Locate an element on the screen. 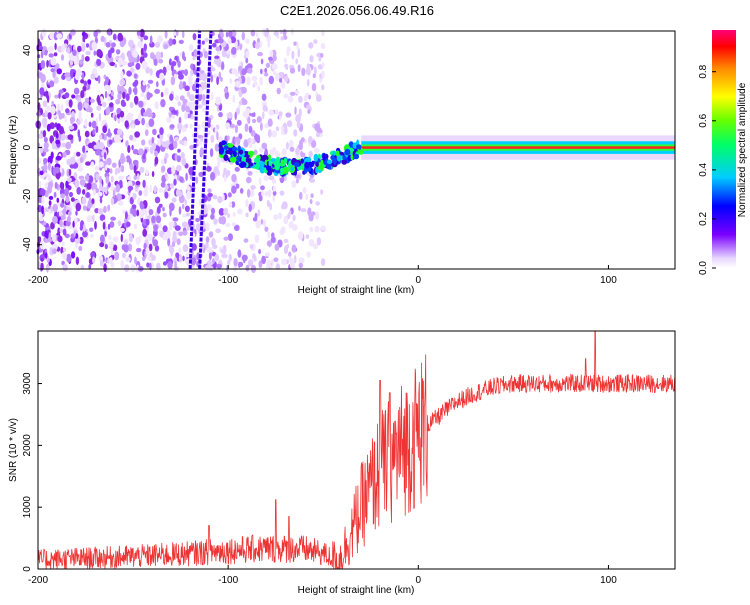  y-tick-label: 2000 is located at coordinates (27, 445).